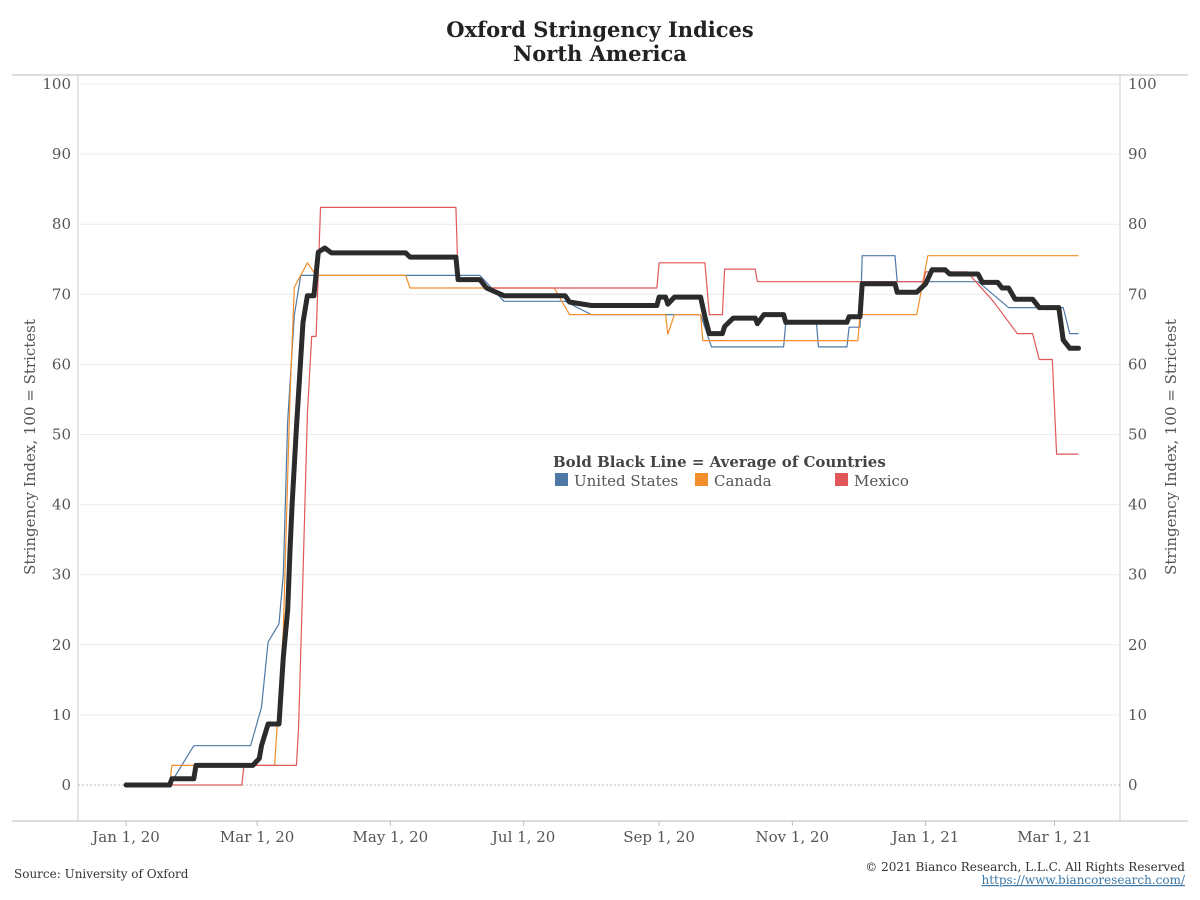 The width and height of the screenshot is (1200, 900). Describe the element at coordinates (1137, 575) in the screenshot. I see `y-tick-label-right: 30` at that location.